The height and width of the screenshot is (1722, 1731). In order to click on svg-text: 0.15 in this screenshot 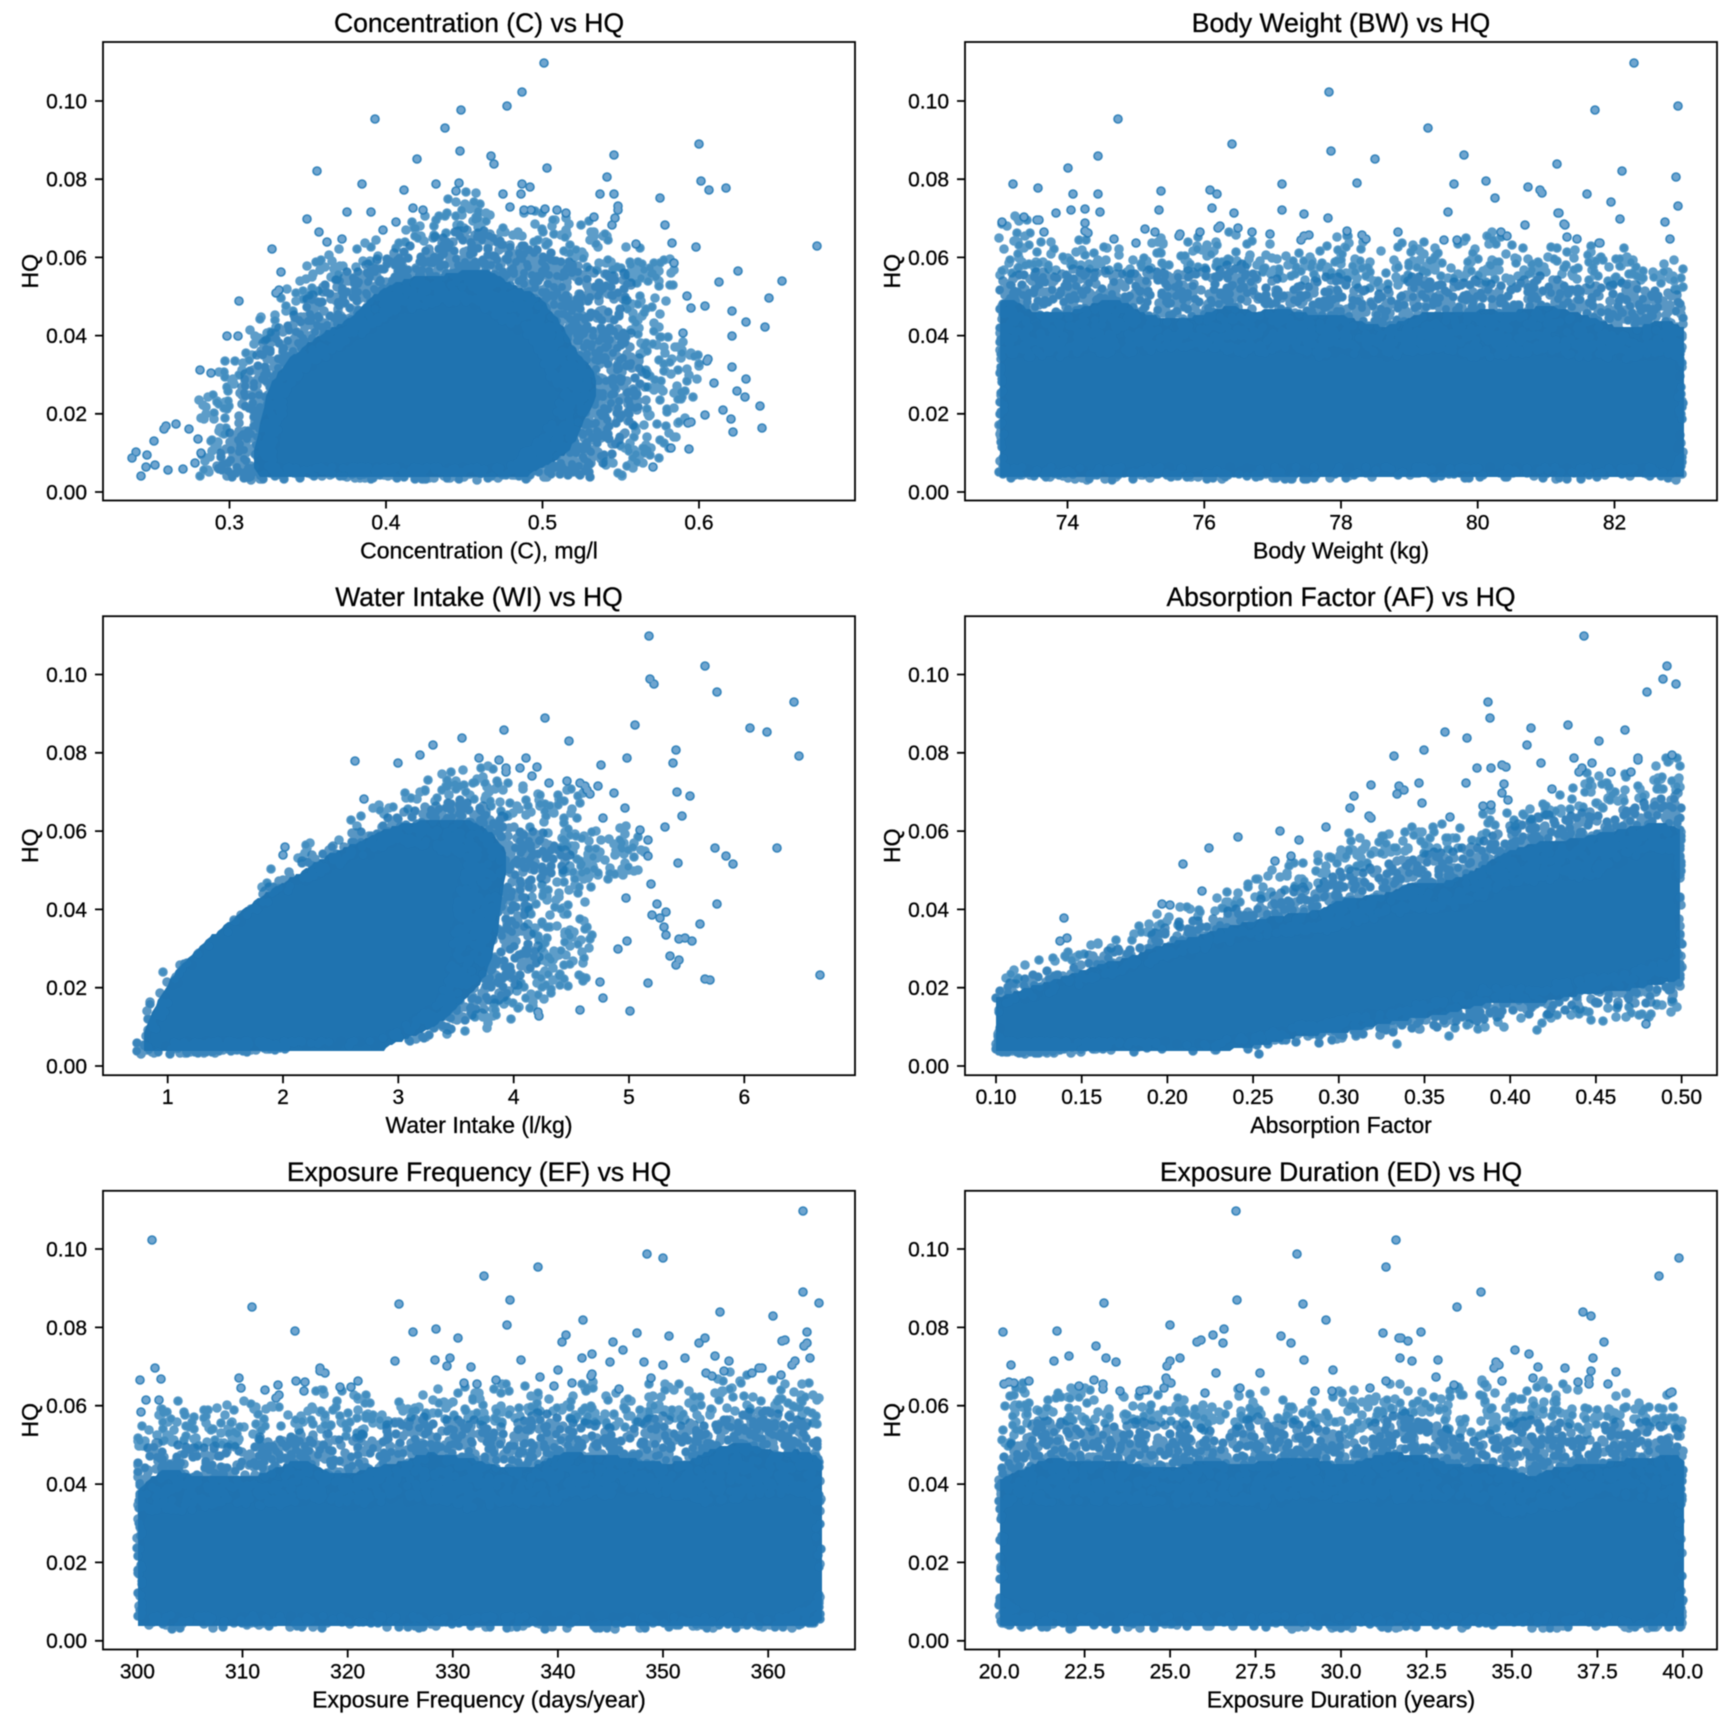, I will do `click(1081, 1097)`.